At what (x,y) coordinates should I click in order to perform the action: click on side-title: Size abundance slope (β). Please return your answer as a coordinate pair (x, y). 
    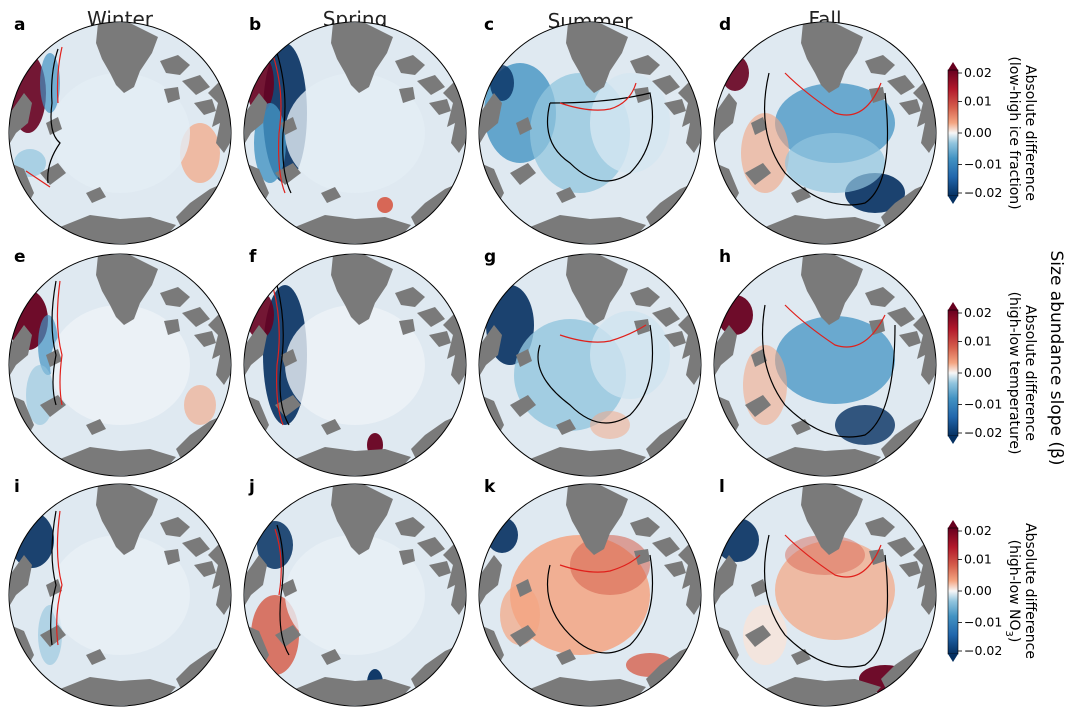
    Looking at the image, I should click on (1056, 358).